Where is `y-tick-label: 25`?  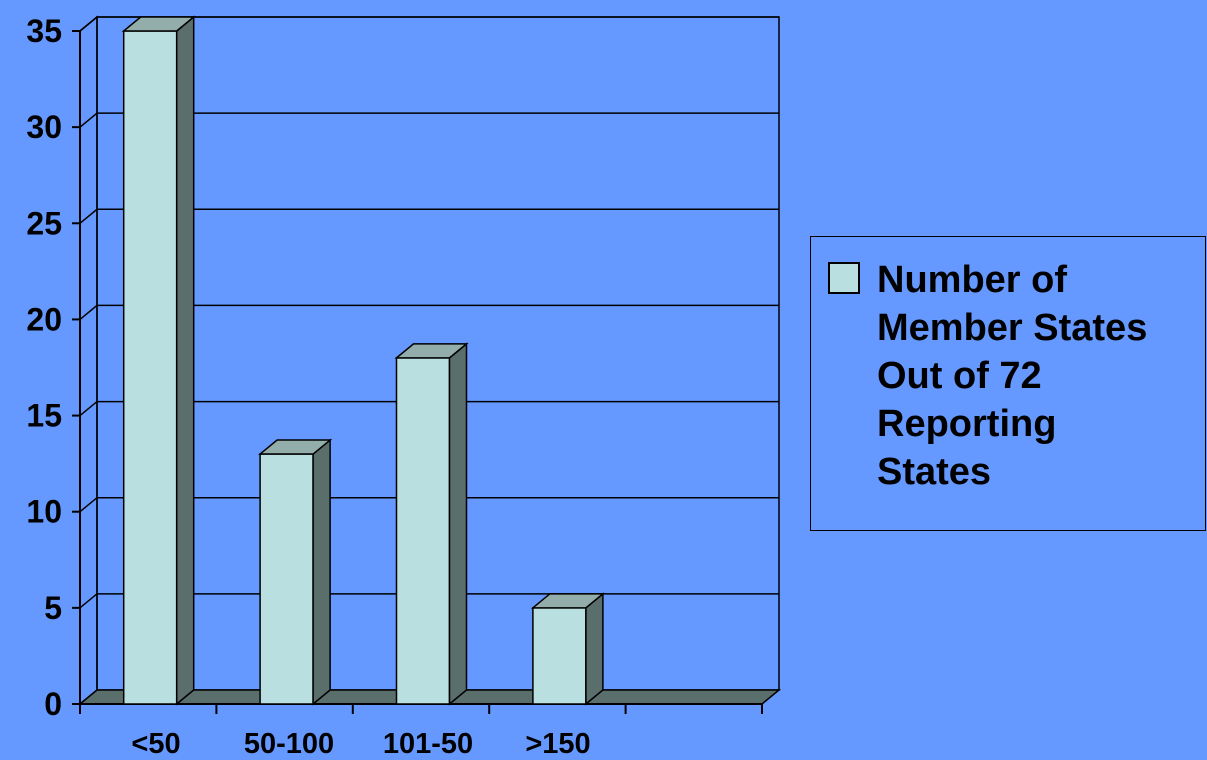
y-tick-label: 25 is located at coordinates (44, 223).